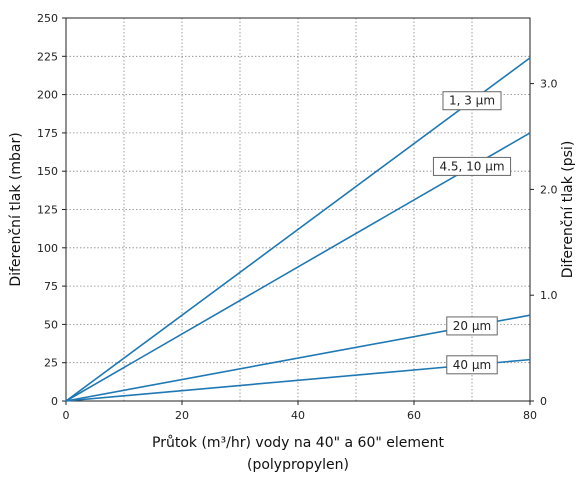  I want to click on series-label-text: 4.5, 10 µm, so click(471, 166).